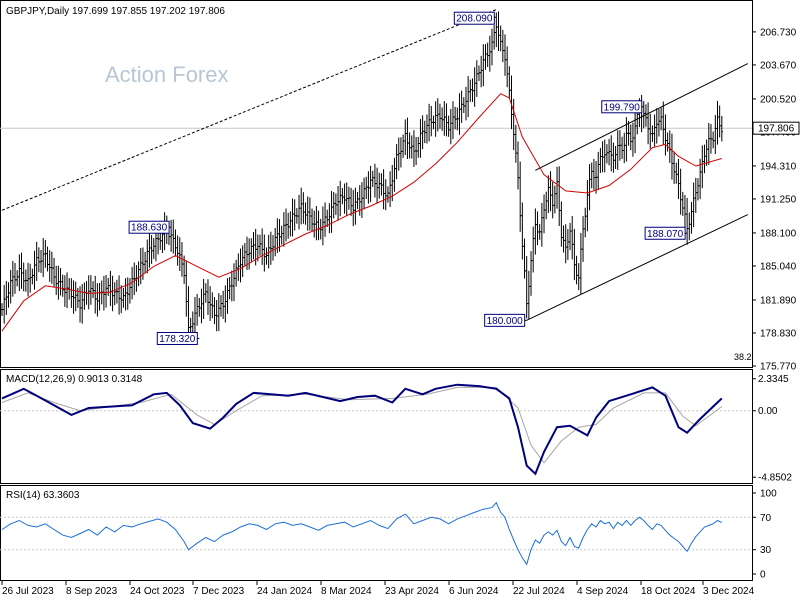 The image size is (800, 600). Describe the element at coordinates (766, 518) in the screenshot. I see `rsi-axis-label: 70` at that location.